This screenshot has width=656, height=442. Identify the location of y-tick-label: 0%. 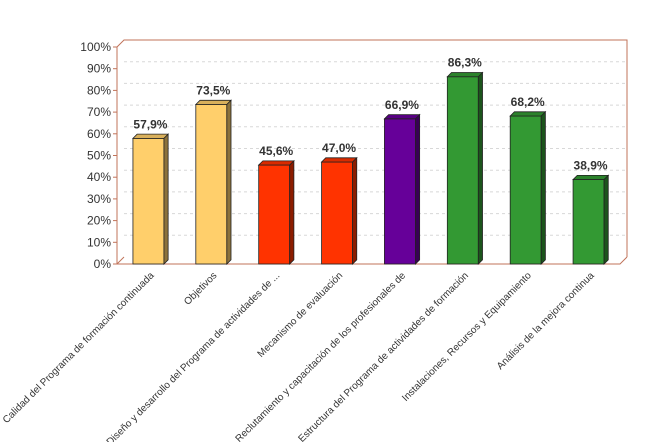
(103, 264).